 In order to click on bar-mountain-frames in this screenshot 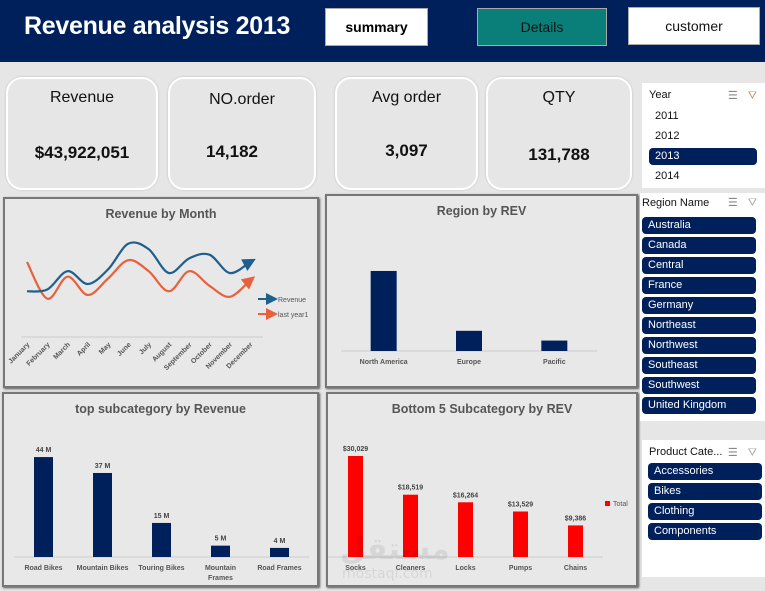, I will do `click(220, 551)`.